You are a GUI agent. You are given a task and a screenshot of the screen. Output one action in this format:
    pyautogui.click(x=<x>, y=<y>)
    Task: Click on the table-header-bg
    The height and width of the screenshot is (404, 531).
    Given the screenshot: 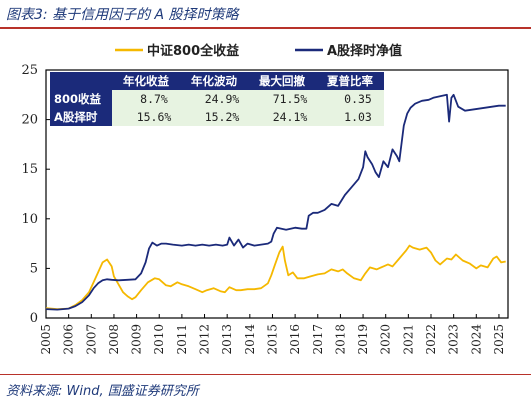 What is the action you would take?
    pyautogui.click(x=217, y=81)
    